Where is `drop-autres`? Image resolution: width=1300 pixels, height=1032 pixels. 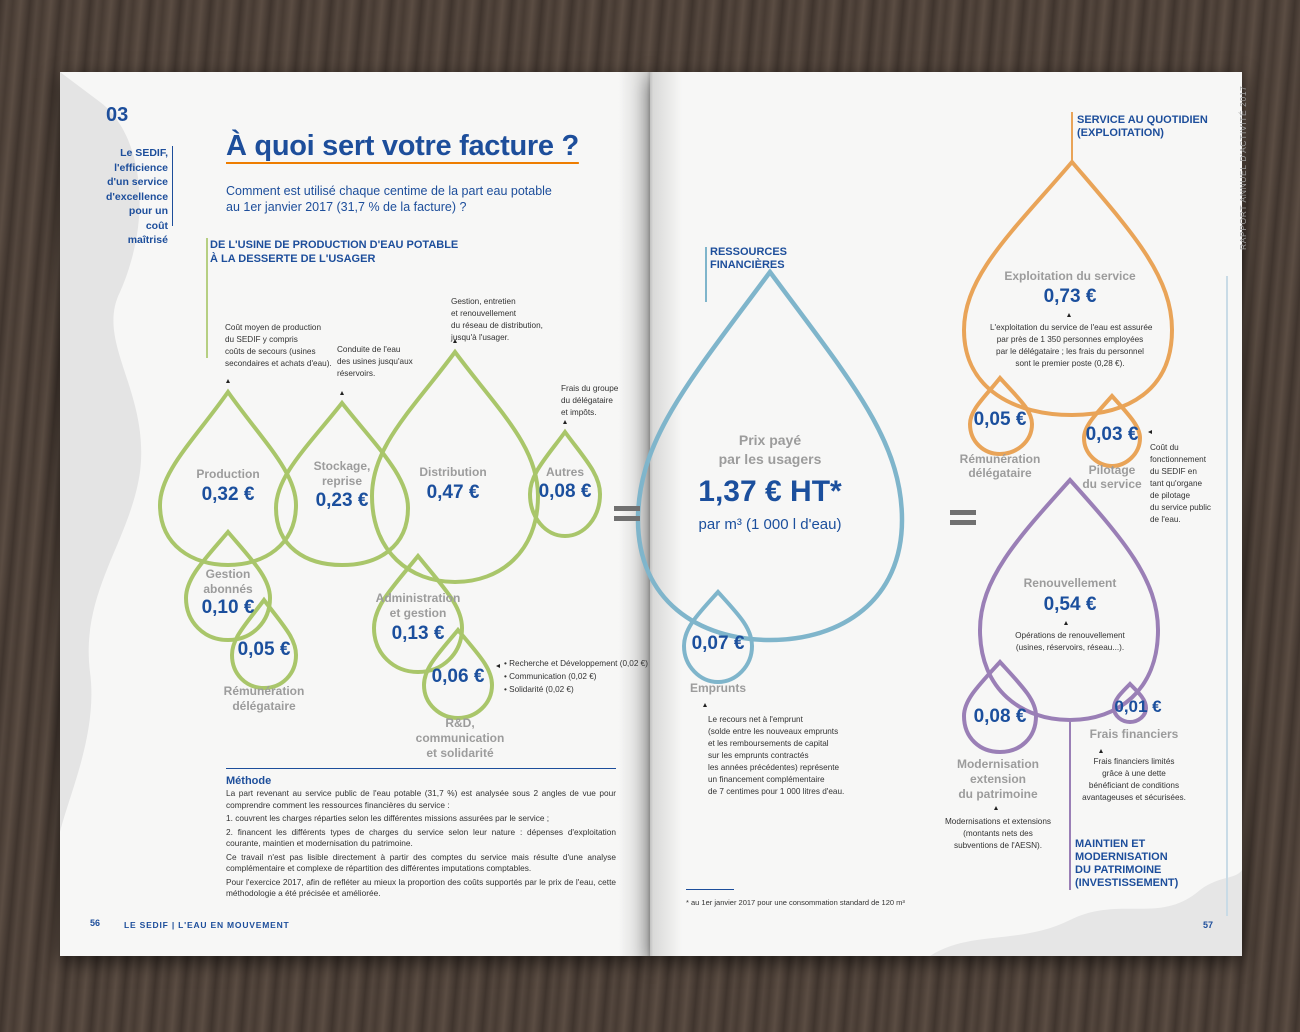 drop-autres is located at coordinates (565, 483).